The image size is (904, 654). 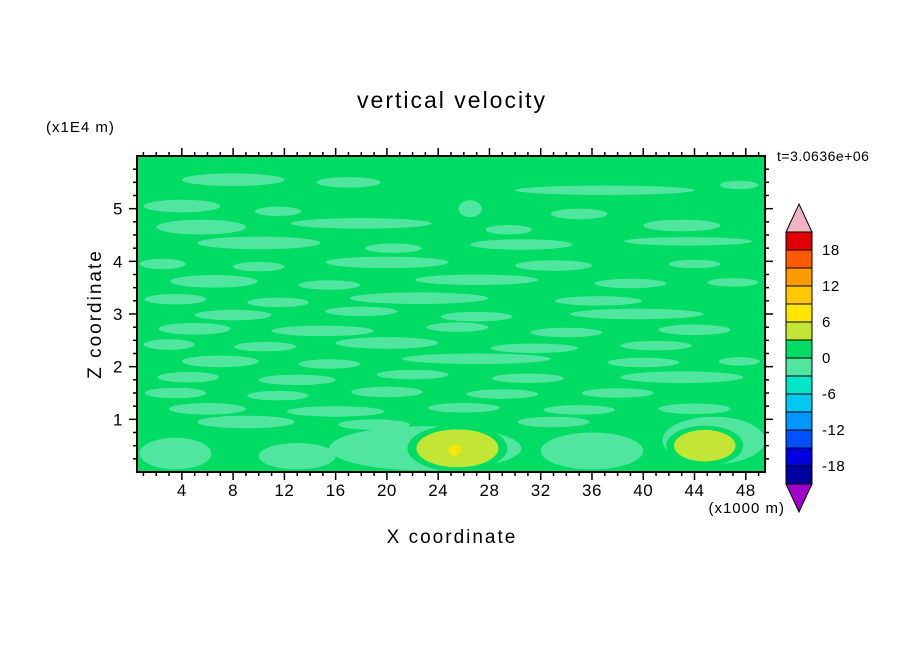 What do you see at coordinates (438, 490) in the screenshot?
I see `tick-label: 24` at bounding box center [438, 490].